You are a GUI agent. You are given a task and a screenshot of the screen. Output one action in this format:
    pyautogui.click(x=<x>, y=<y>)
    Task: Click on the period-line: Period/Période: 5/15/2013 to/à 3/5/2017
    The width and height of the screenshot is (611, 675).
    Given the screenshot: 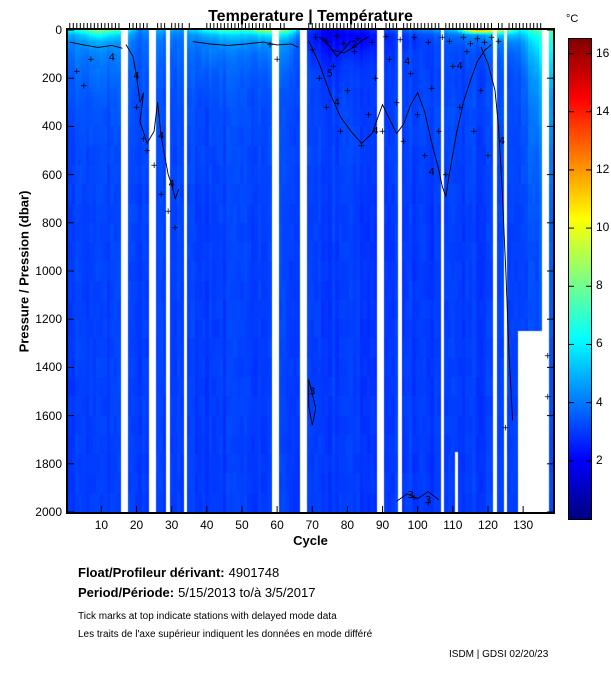 What is the action you would take?
    pyautogui.click(x=196, y=592)
    